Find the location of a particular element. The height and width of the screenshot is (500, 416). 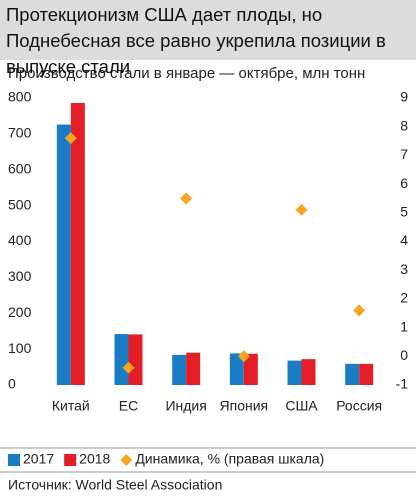

y2-tick-label: 4 is located at coordinates (404, 240).